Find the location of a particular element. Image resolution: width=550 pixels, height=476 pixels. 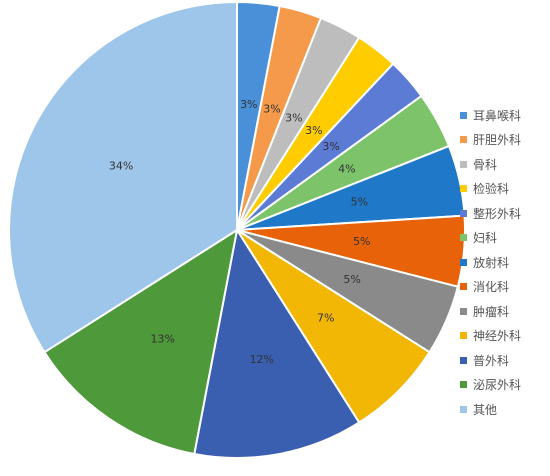

slice-label-2: 3% is located at coordinates (293, 117).